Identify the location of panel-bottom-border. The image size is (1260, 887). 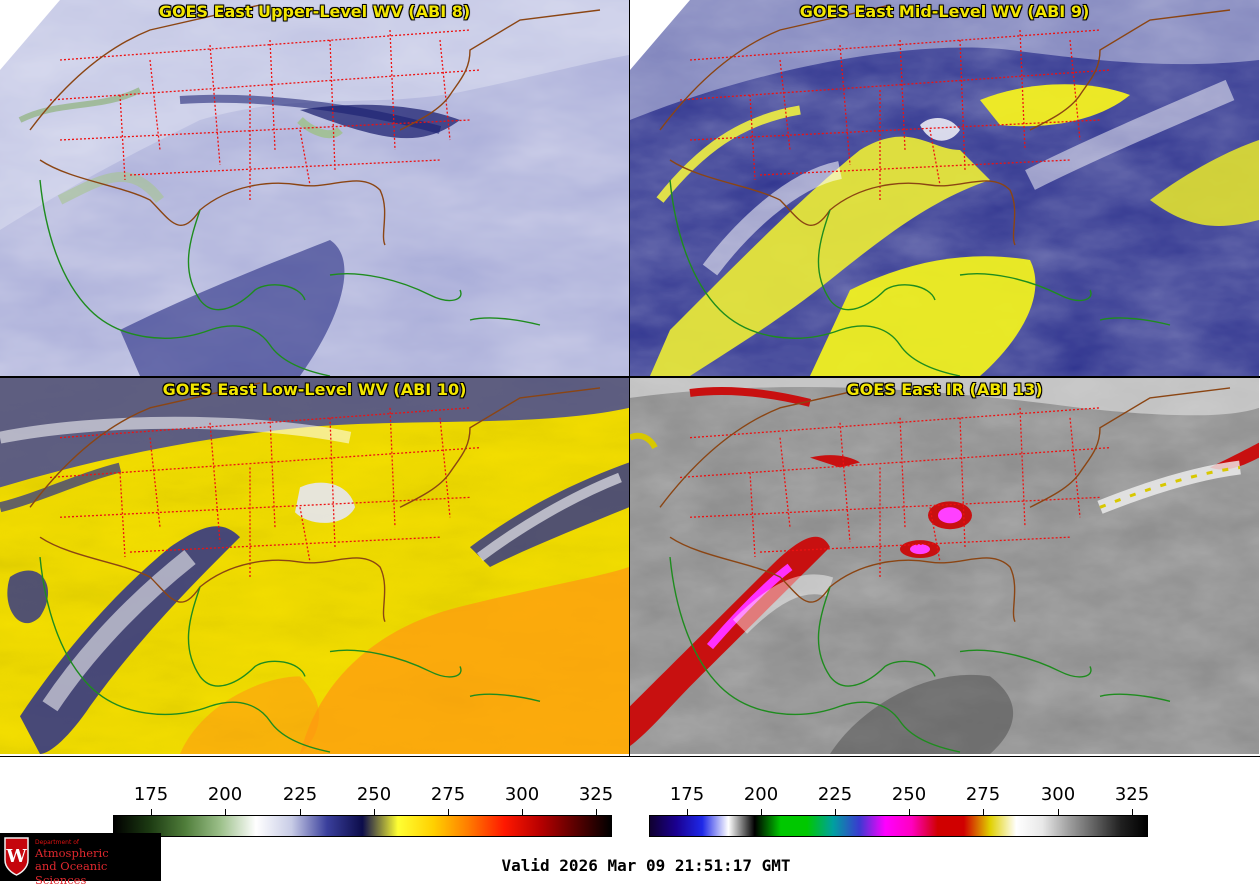
(630, 756).